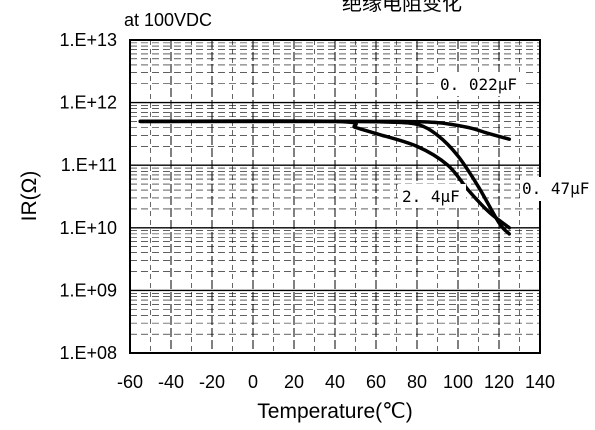 Image resolution: width=595 pixels, height=430 pixels. What do you see at coordinates (88, 103) in the screenshot?
I see `y-tick-label: 1.E+12` at bounding box center [88, 103].